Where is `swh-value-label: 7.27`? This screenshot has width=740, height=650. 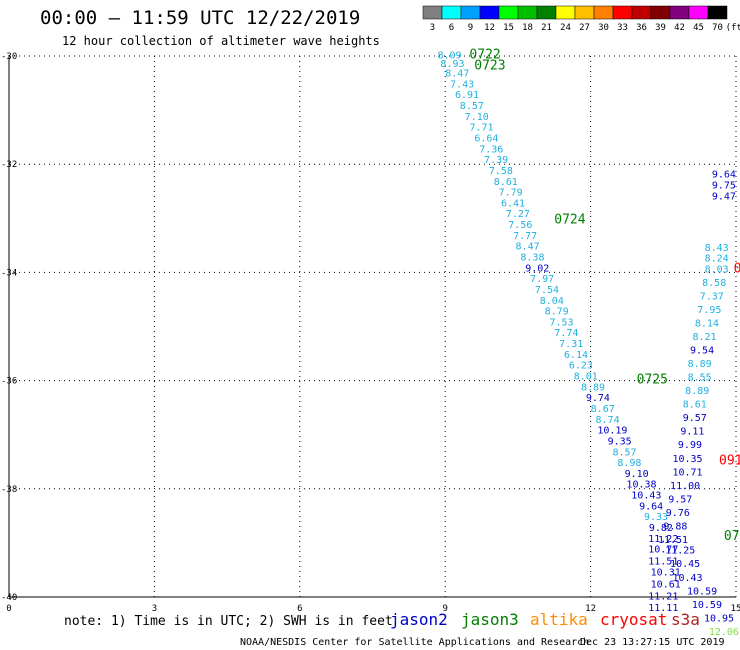 swh-value-label: 7.27 is located at coordinates (518, 214).